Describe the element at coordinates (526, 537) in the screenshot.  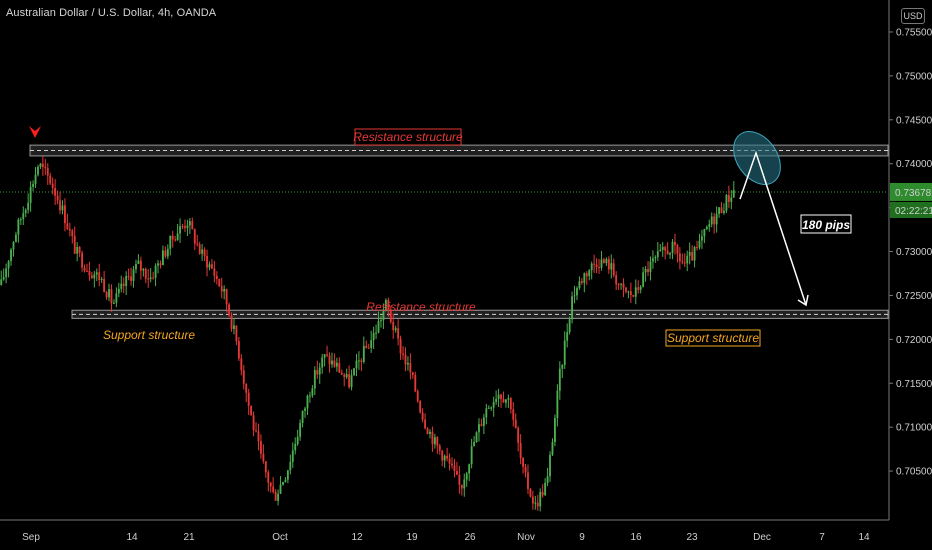
I see `time-tick-label: Nov` at that location.